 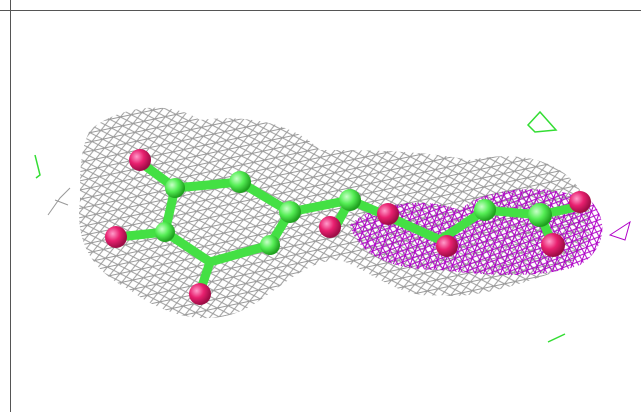 What do you see at coordinates (619, 230) in the screenshot?
I see `magenta-fragment` at bounding box center [619, 230].